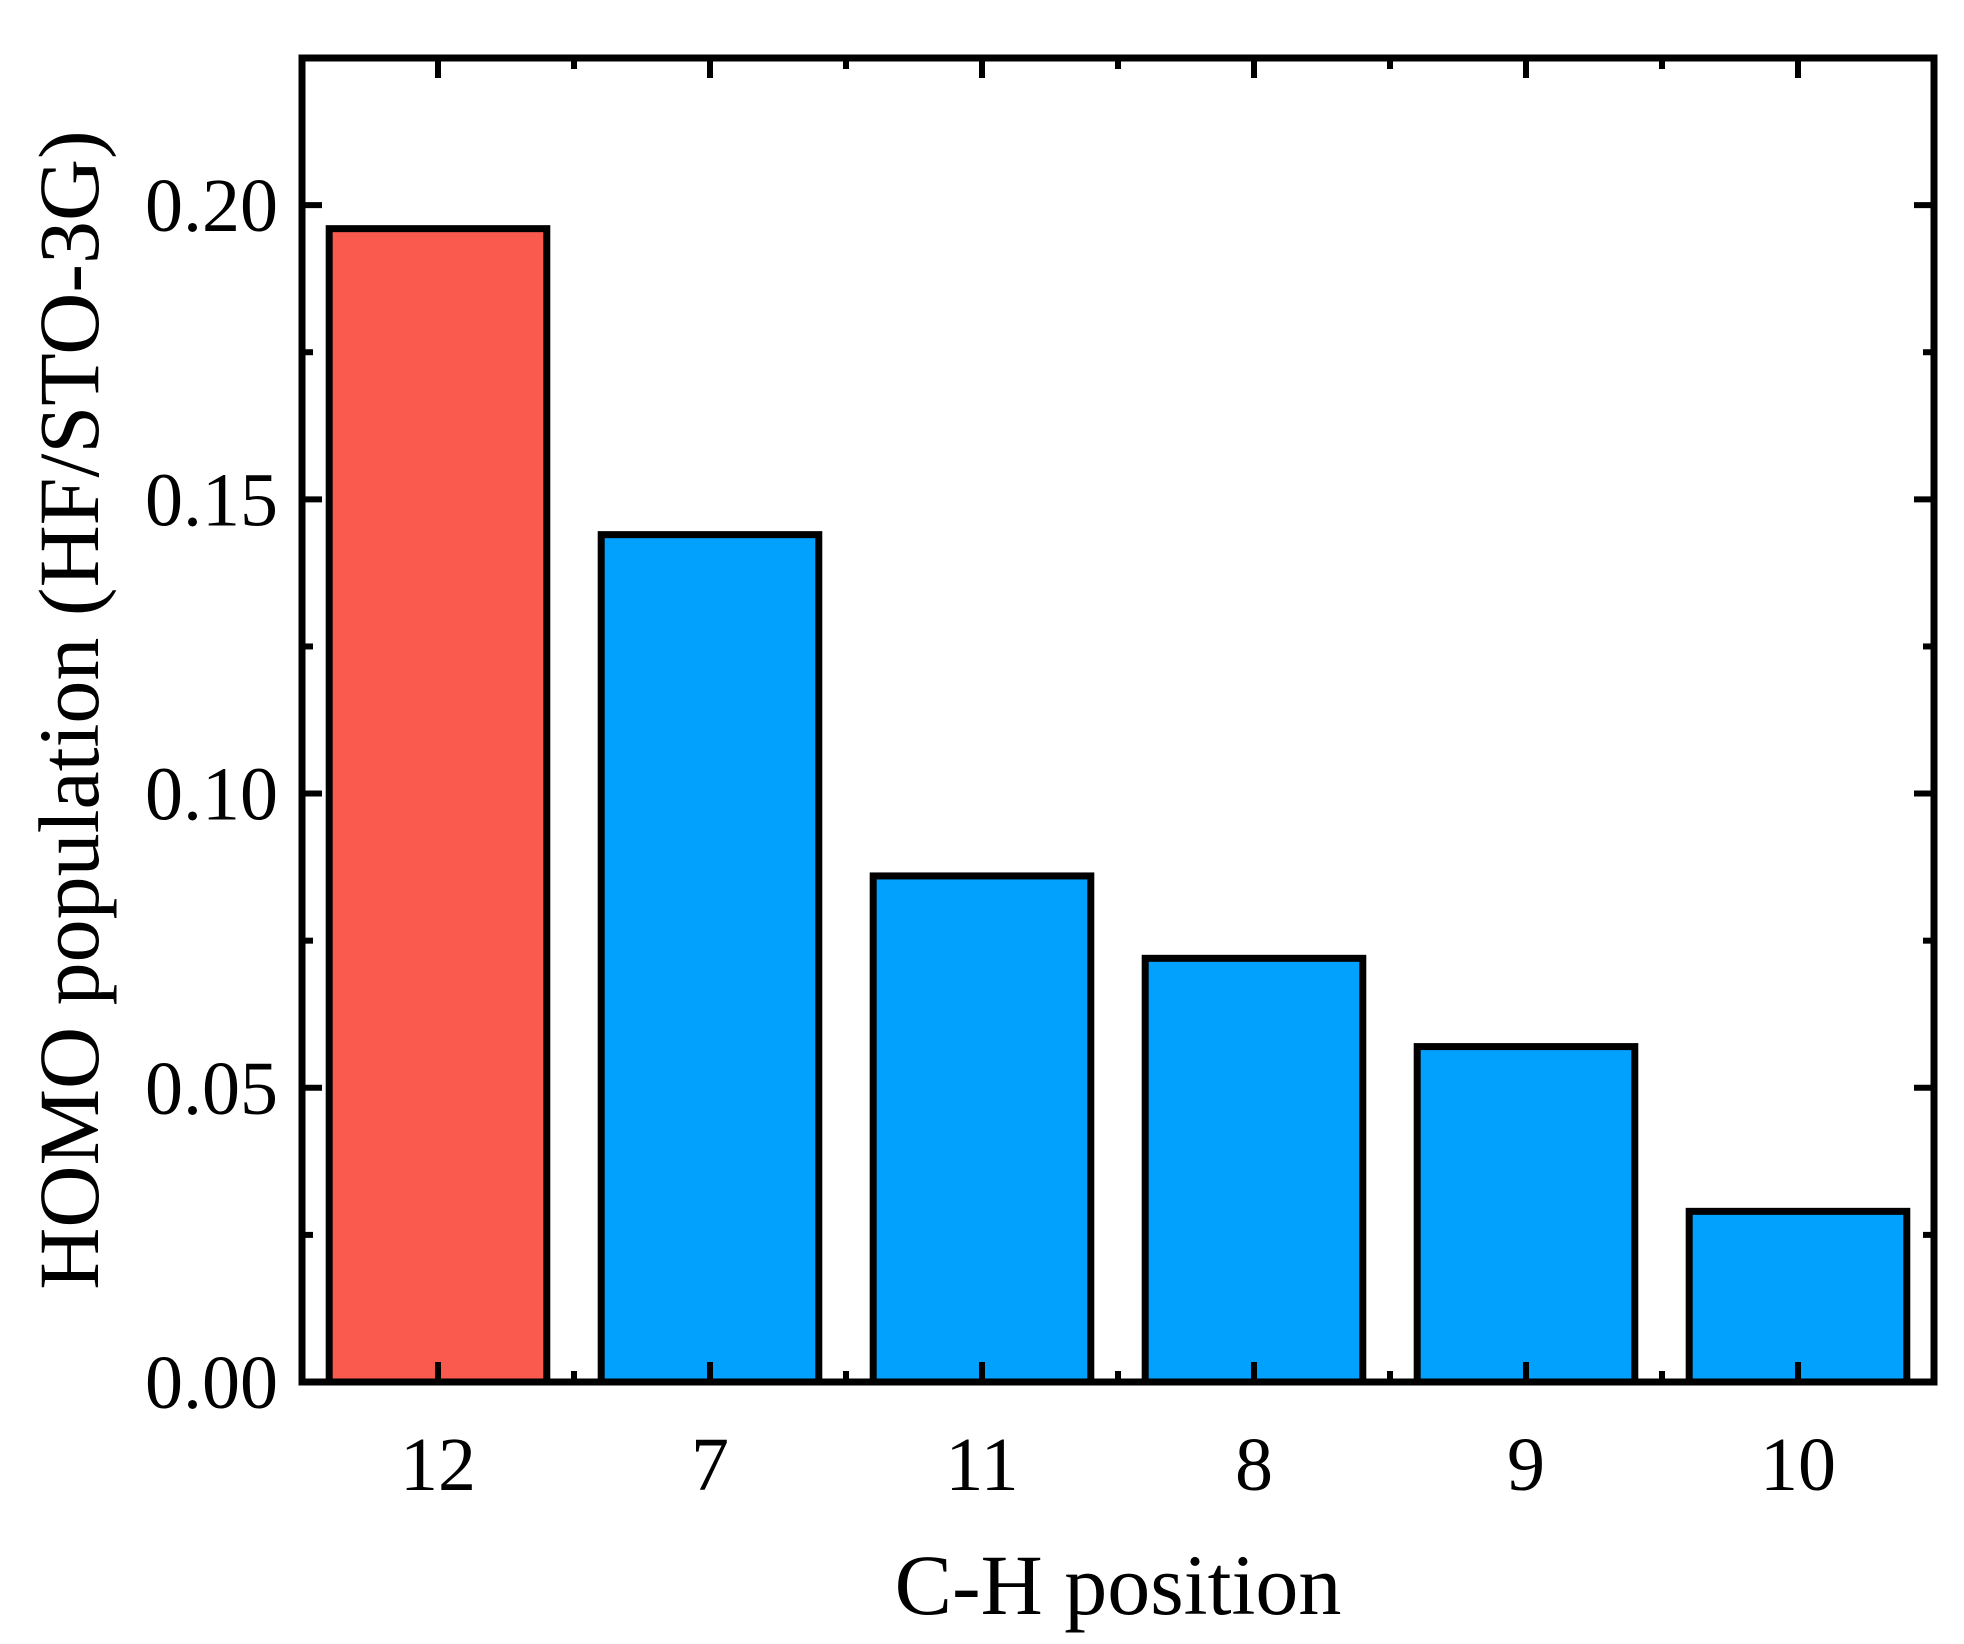  Describe the element at coordinates (69, 709) in the screenshot. I see `y-axis-title: HOMO population (HF/STO-3G)` at that location.